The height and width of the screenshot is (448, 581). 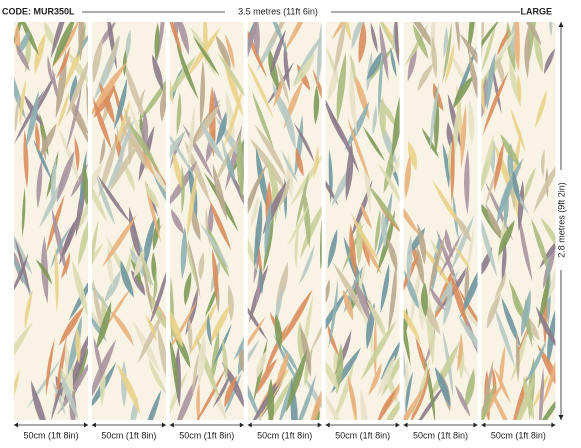 I want to click on panel, so click(x=284, y=221).